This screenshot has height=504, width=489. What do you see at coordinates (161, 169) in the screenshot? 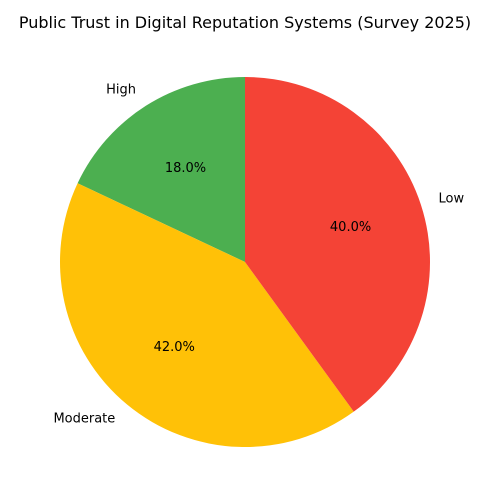
I see `pie-slice-high` at bounding box center [161, 169].